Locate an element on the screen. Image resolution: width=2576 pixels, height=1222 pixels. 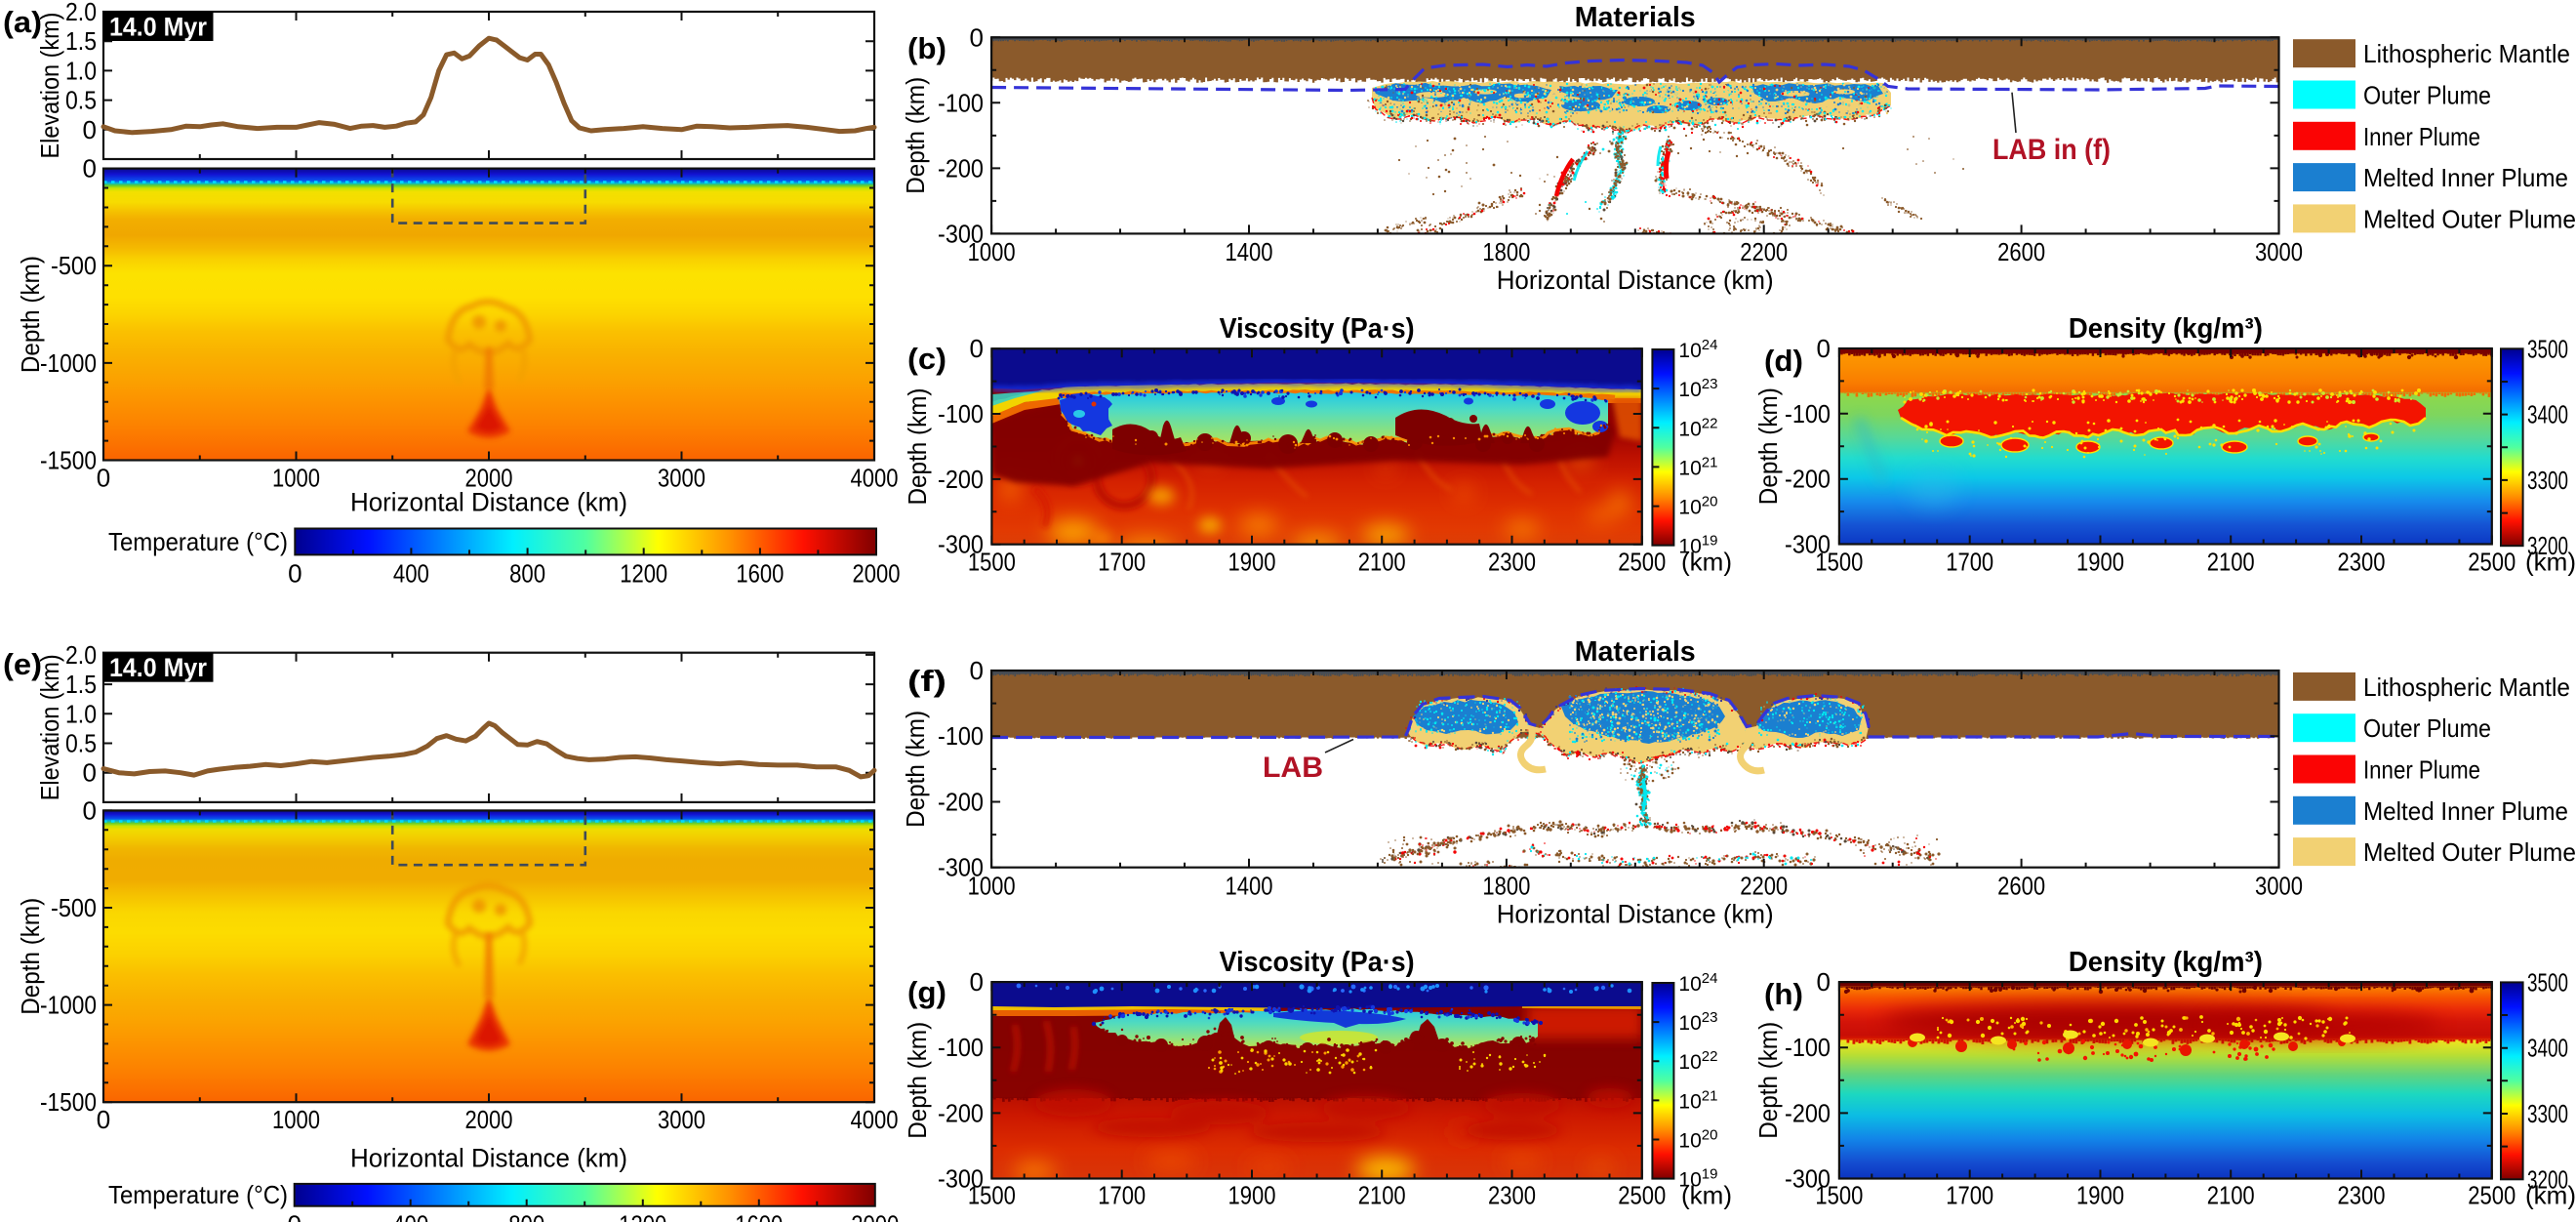
svg-text: LAB in (f) is located at coordinates (2051, 150).